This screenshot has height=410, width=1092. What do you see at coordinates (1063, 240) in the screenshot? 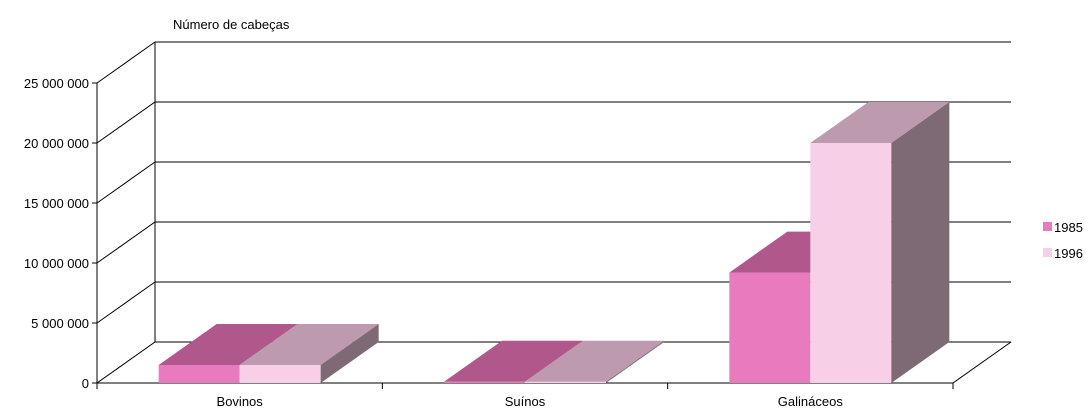
I see `legend: 1985 1996` at bounding box center [1063, 240].